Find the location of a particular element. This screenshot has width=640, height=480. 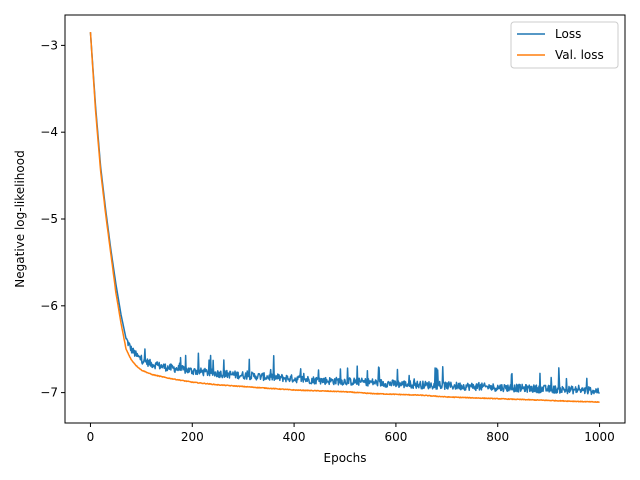

x-tick-label: 200 is located at coordinates (192, 437).